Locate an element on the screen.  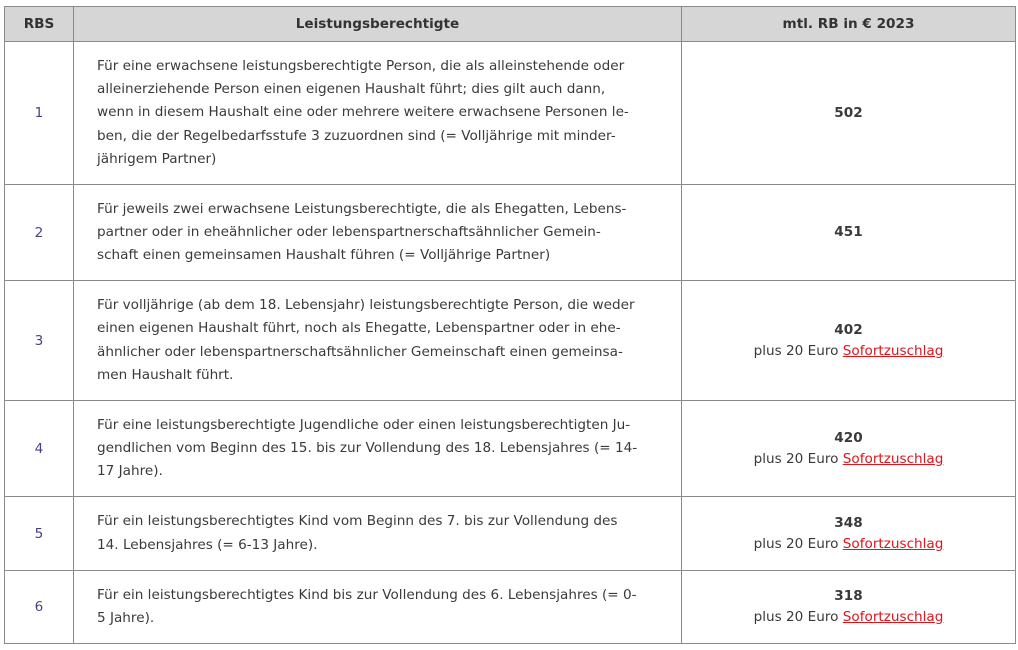
rbs-number: 5 is located at coordinates (39, 533).